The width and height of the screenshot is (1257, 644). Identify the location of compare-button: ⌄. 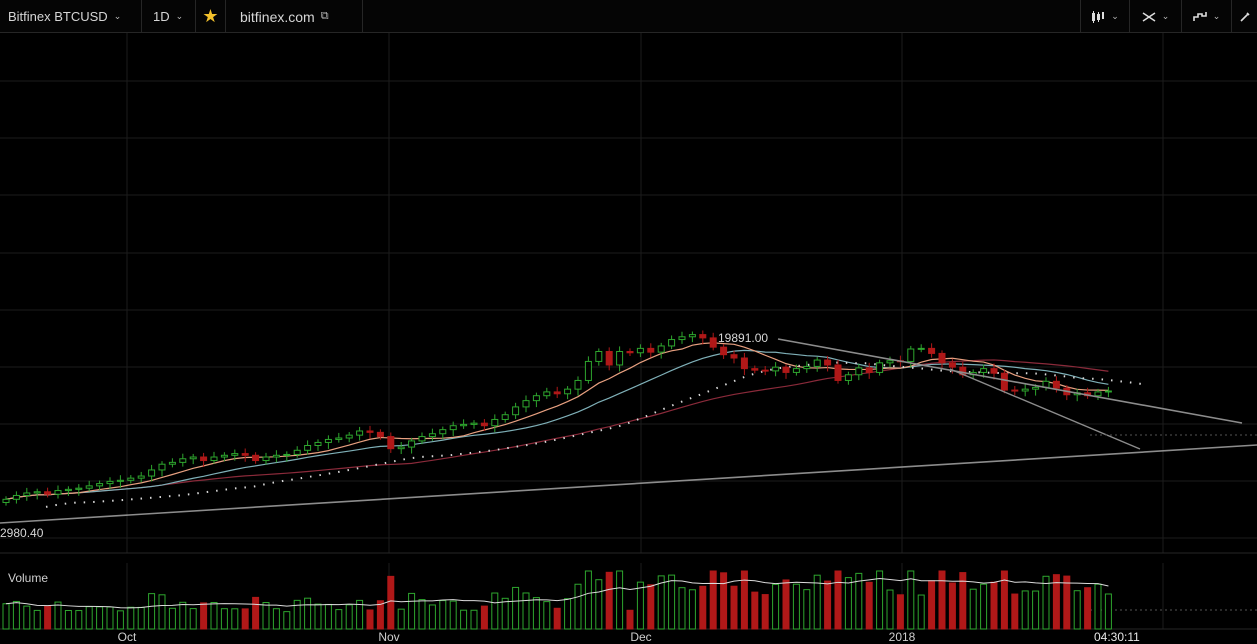
(1156, 16).